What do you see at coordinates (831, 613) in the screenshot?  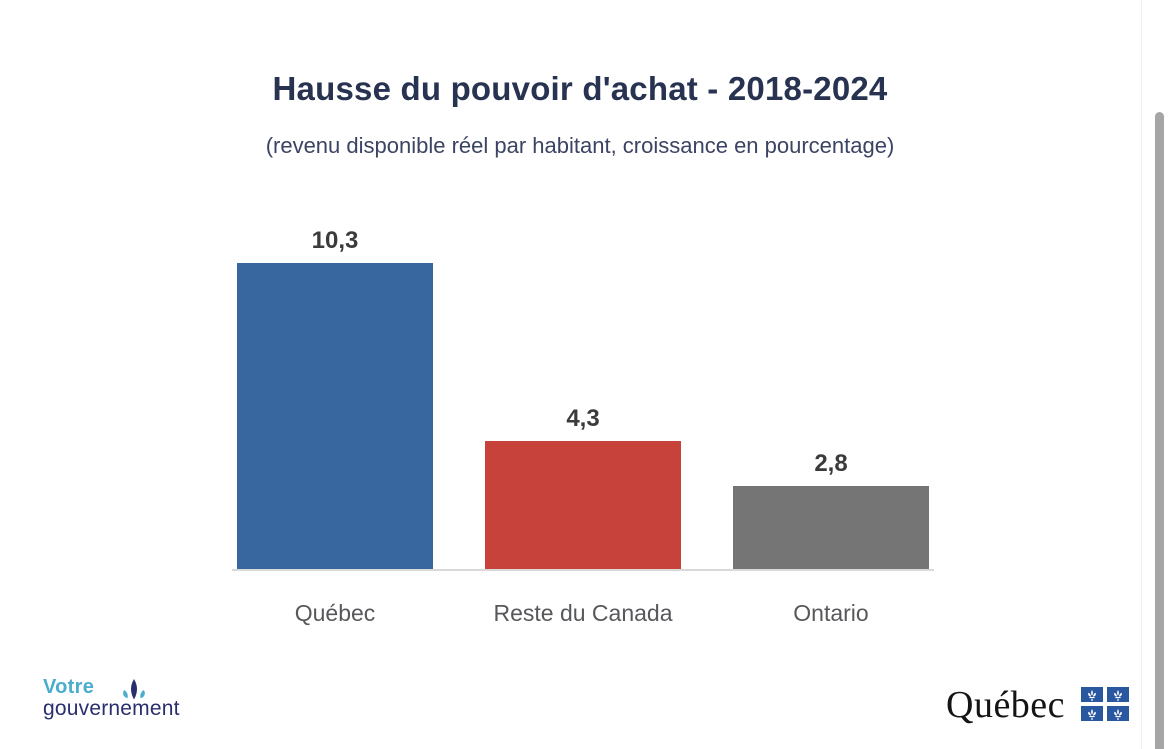 I see `bar-category-label: Ontario` at bounding box center [831, 613].